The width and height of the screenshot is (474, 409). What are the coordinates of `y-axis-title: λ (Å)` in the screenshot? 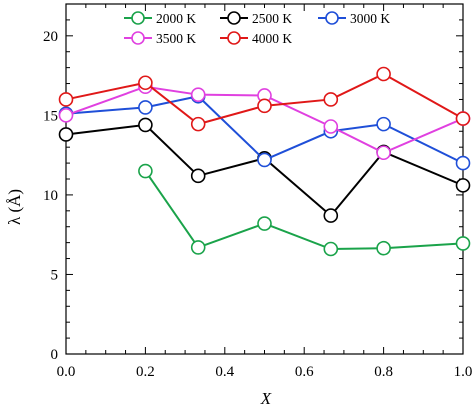 It's located at (14, 207).